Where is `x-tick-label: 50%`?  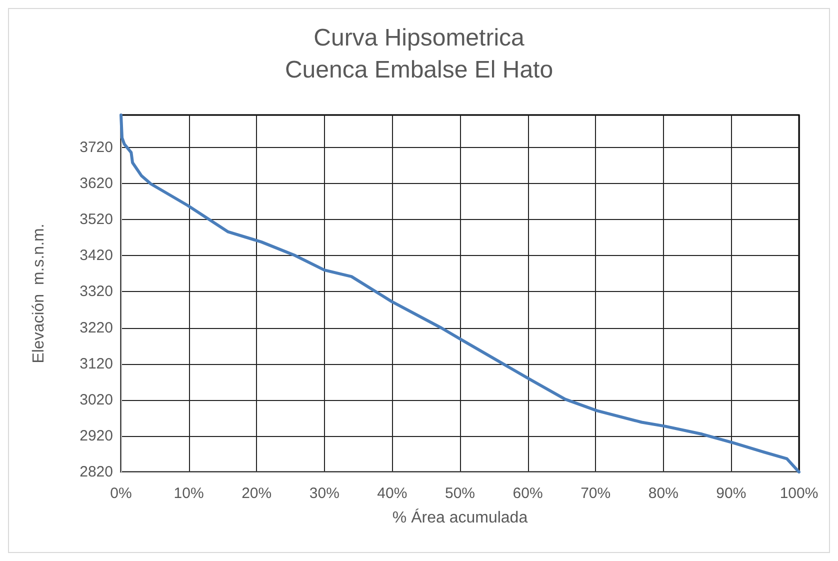
x-tick-label: 50% is located at coordinates (460, 493).